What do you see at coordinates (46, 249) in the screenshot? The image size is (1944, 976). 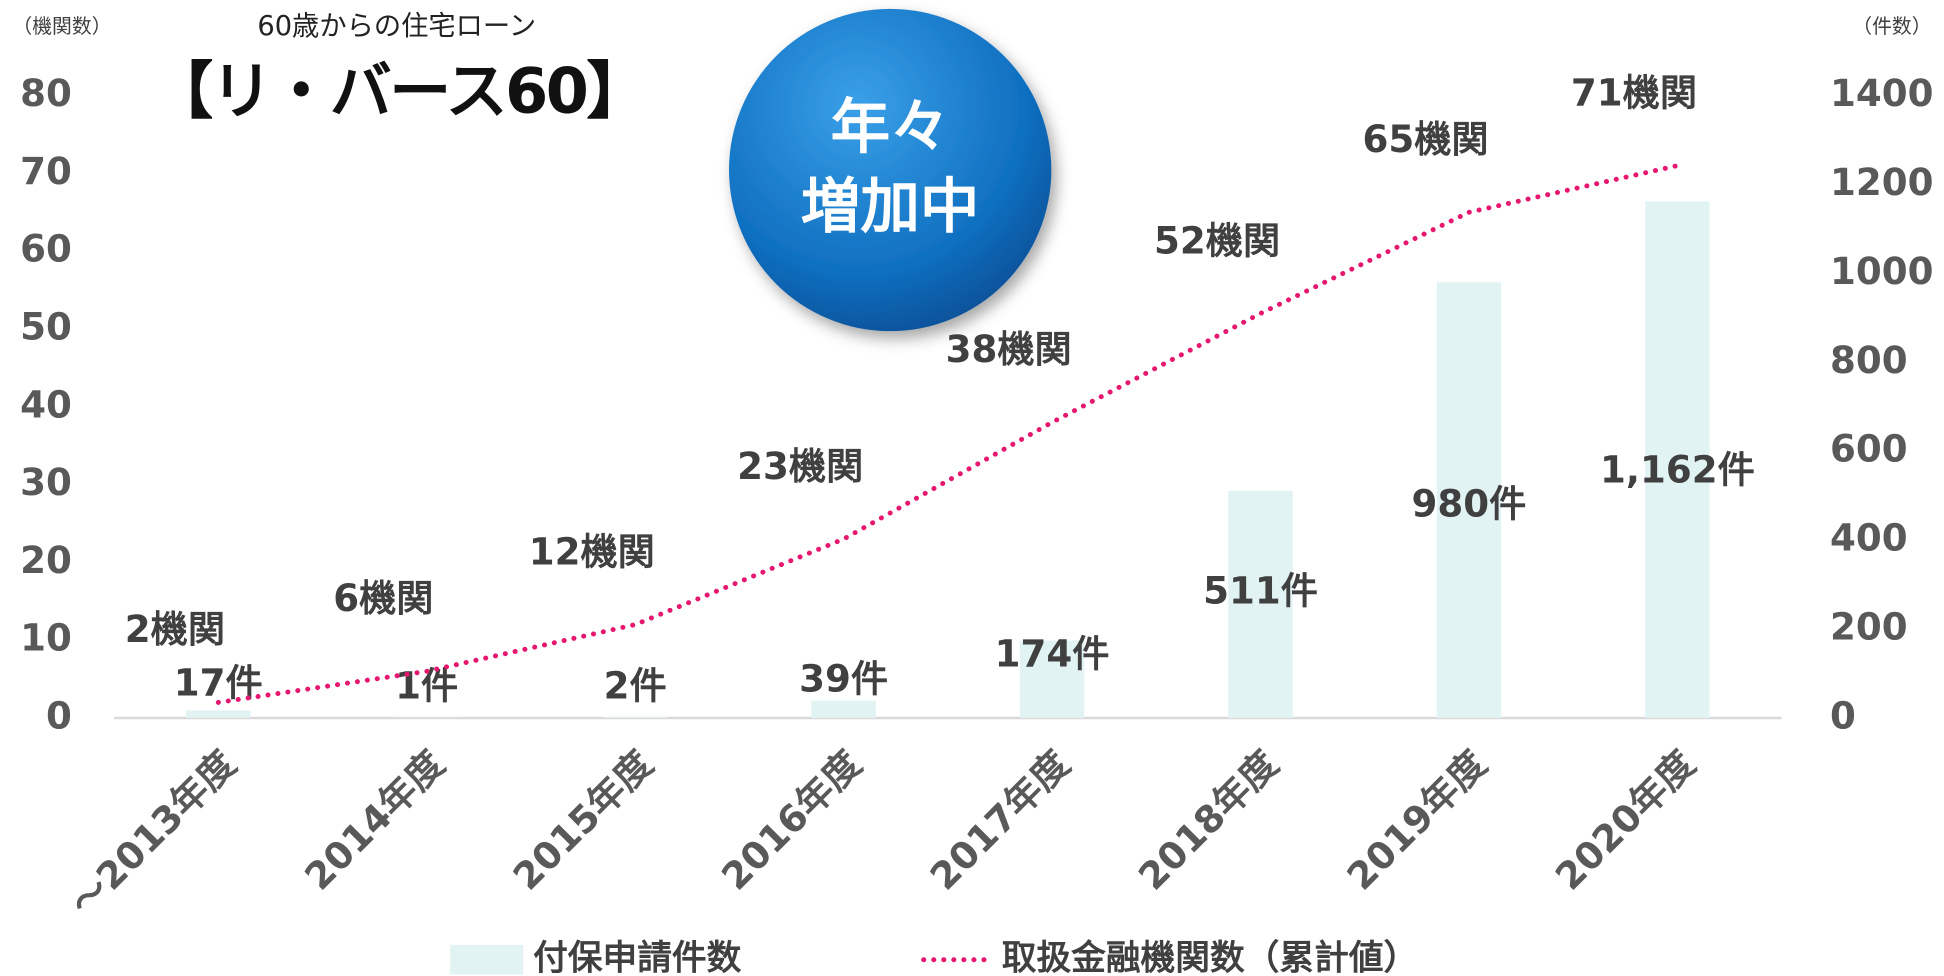 I see `y-tick-label: 60` at bounding box center [46, 249].